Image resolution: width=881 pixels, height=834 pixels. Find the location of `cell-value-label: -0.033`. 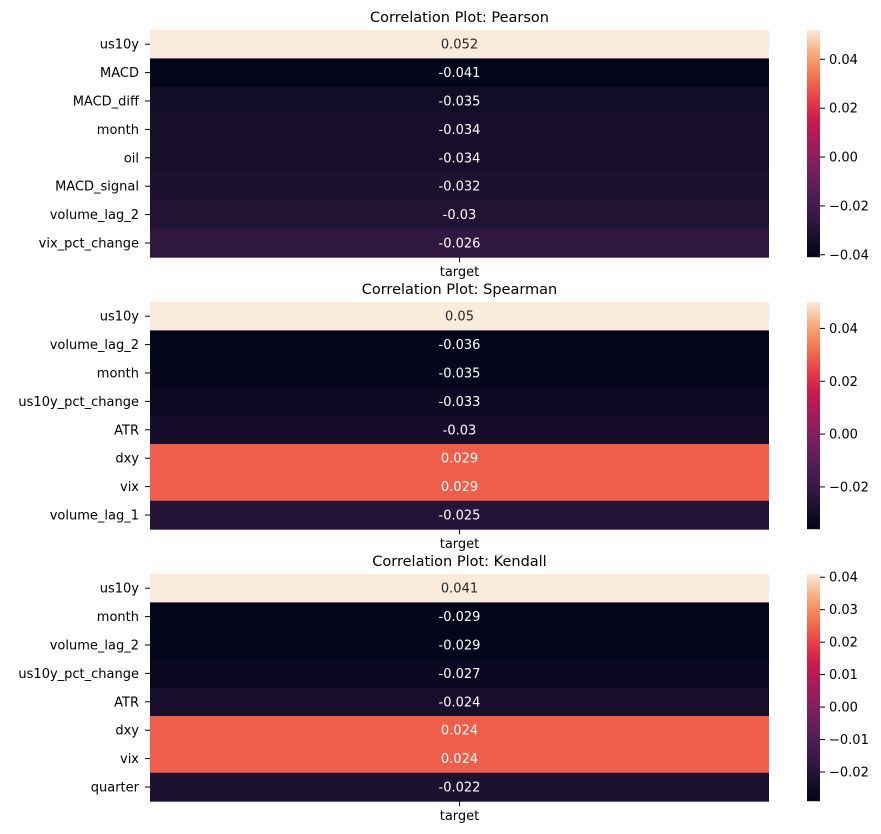

cell-value-label: -0.033 is located at coordinates (460, 402).